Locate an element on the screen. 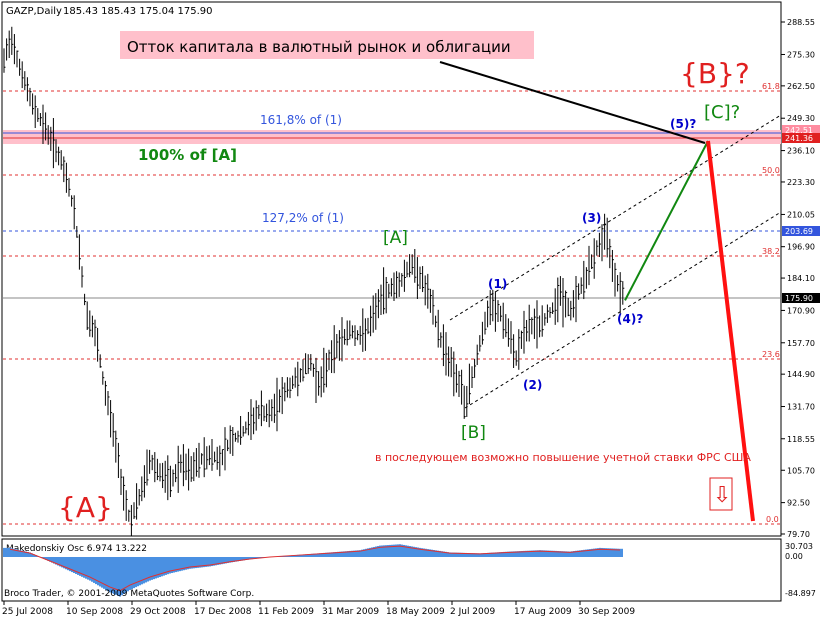 The height and width of the screenshot is (619, 820). channel-upper is located at coordinates (615, 217).